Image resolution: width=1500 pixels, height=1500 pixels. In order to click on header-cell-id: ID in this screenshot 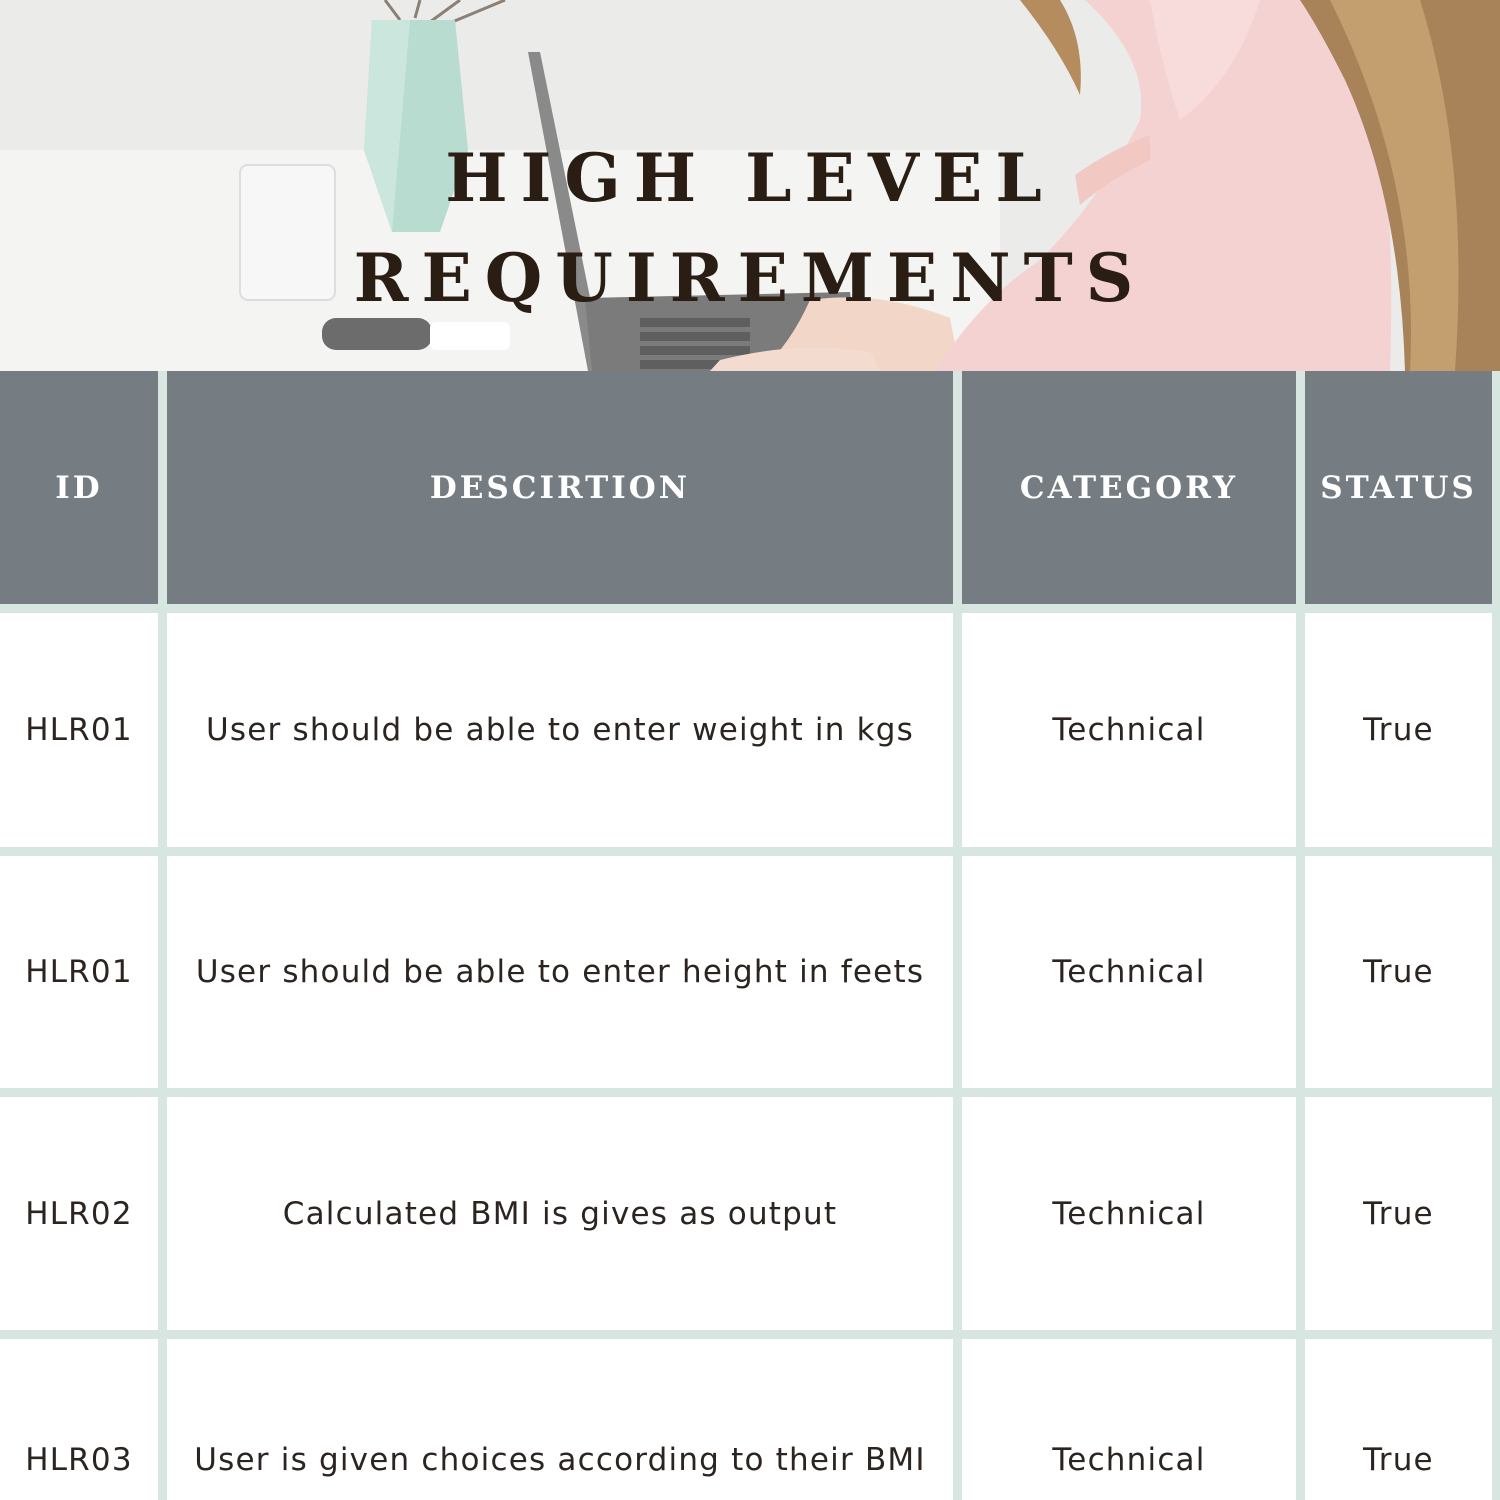, I will do `click(79, 487)`.